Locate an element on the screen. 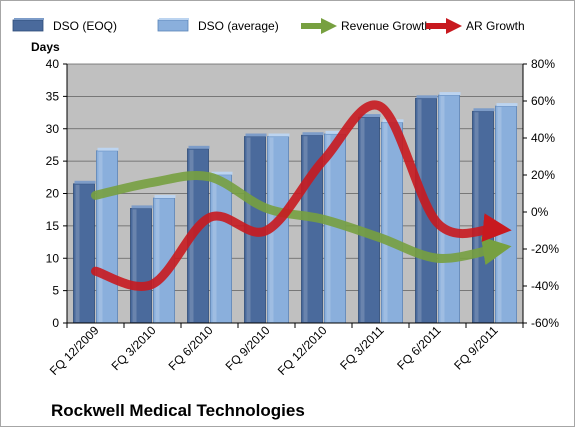 This screenshot has height=428, width=575. legend-item: Revenue Growth is located at coordinates (366, 26).